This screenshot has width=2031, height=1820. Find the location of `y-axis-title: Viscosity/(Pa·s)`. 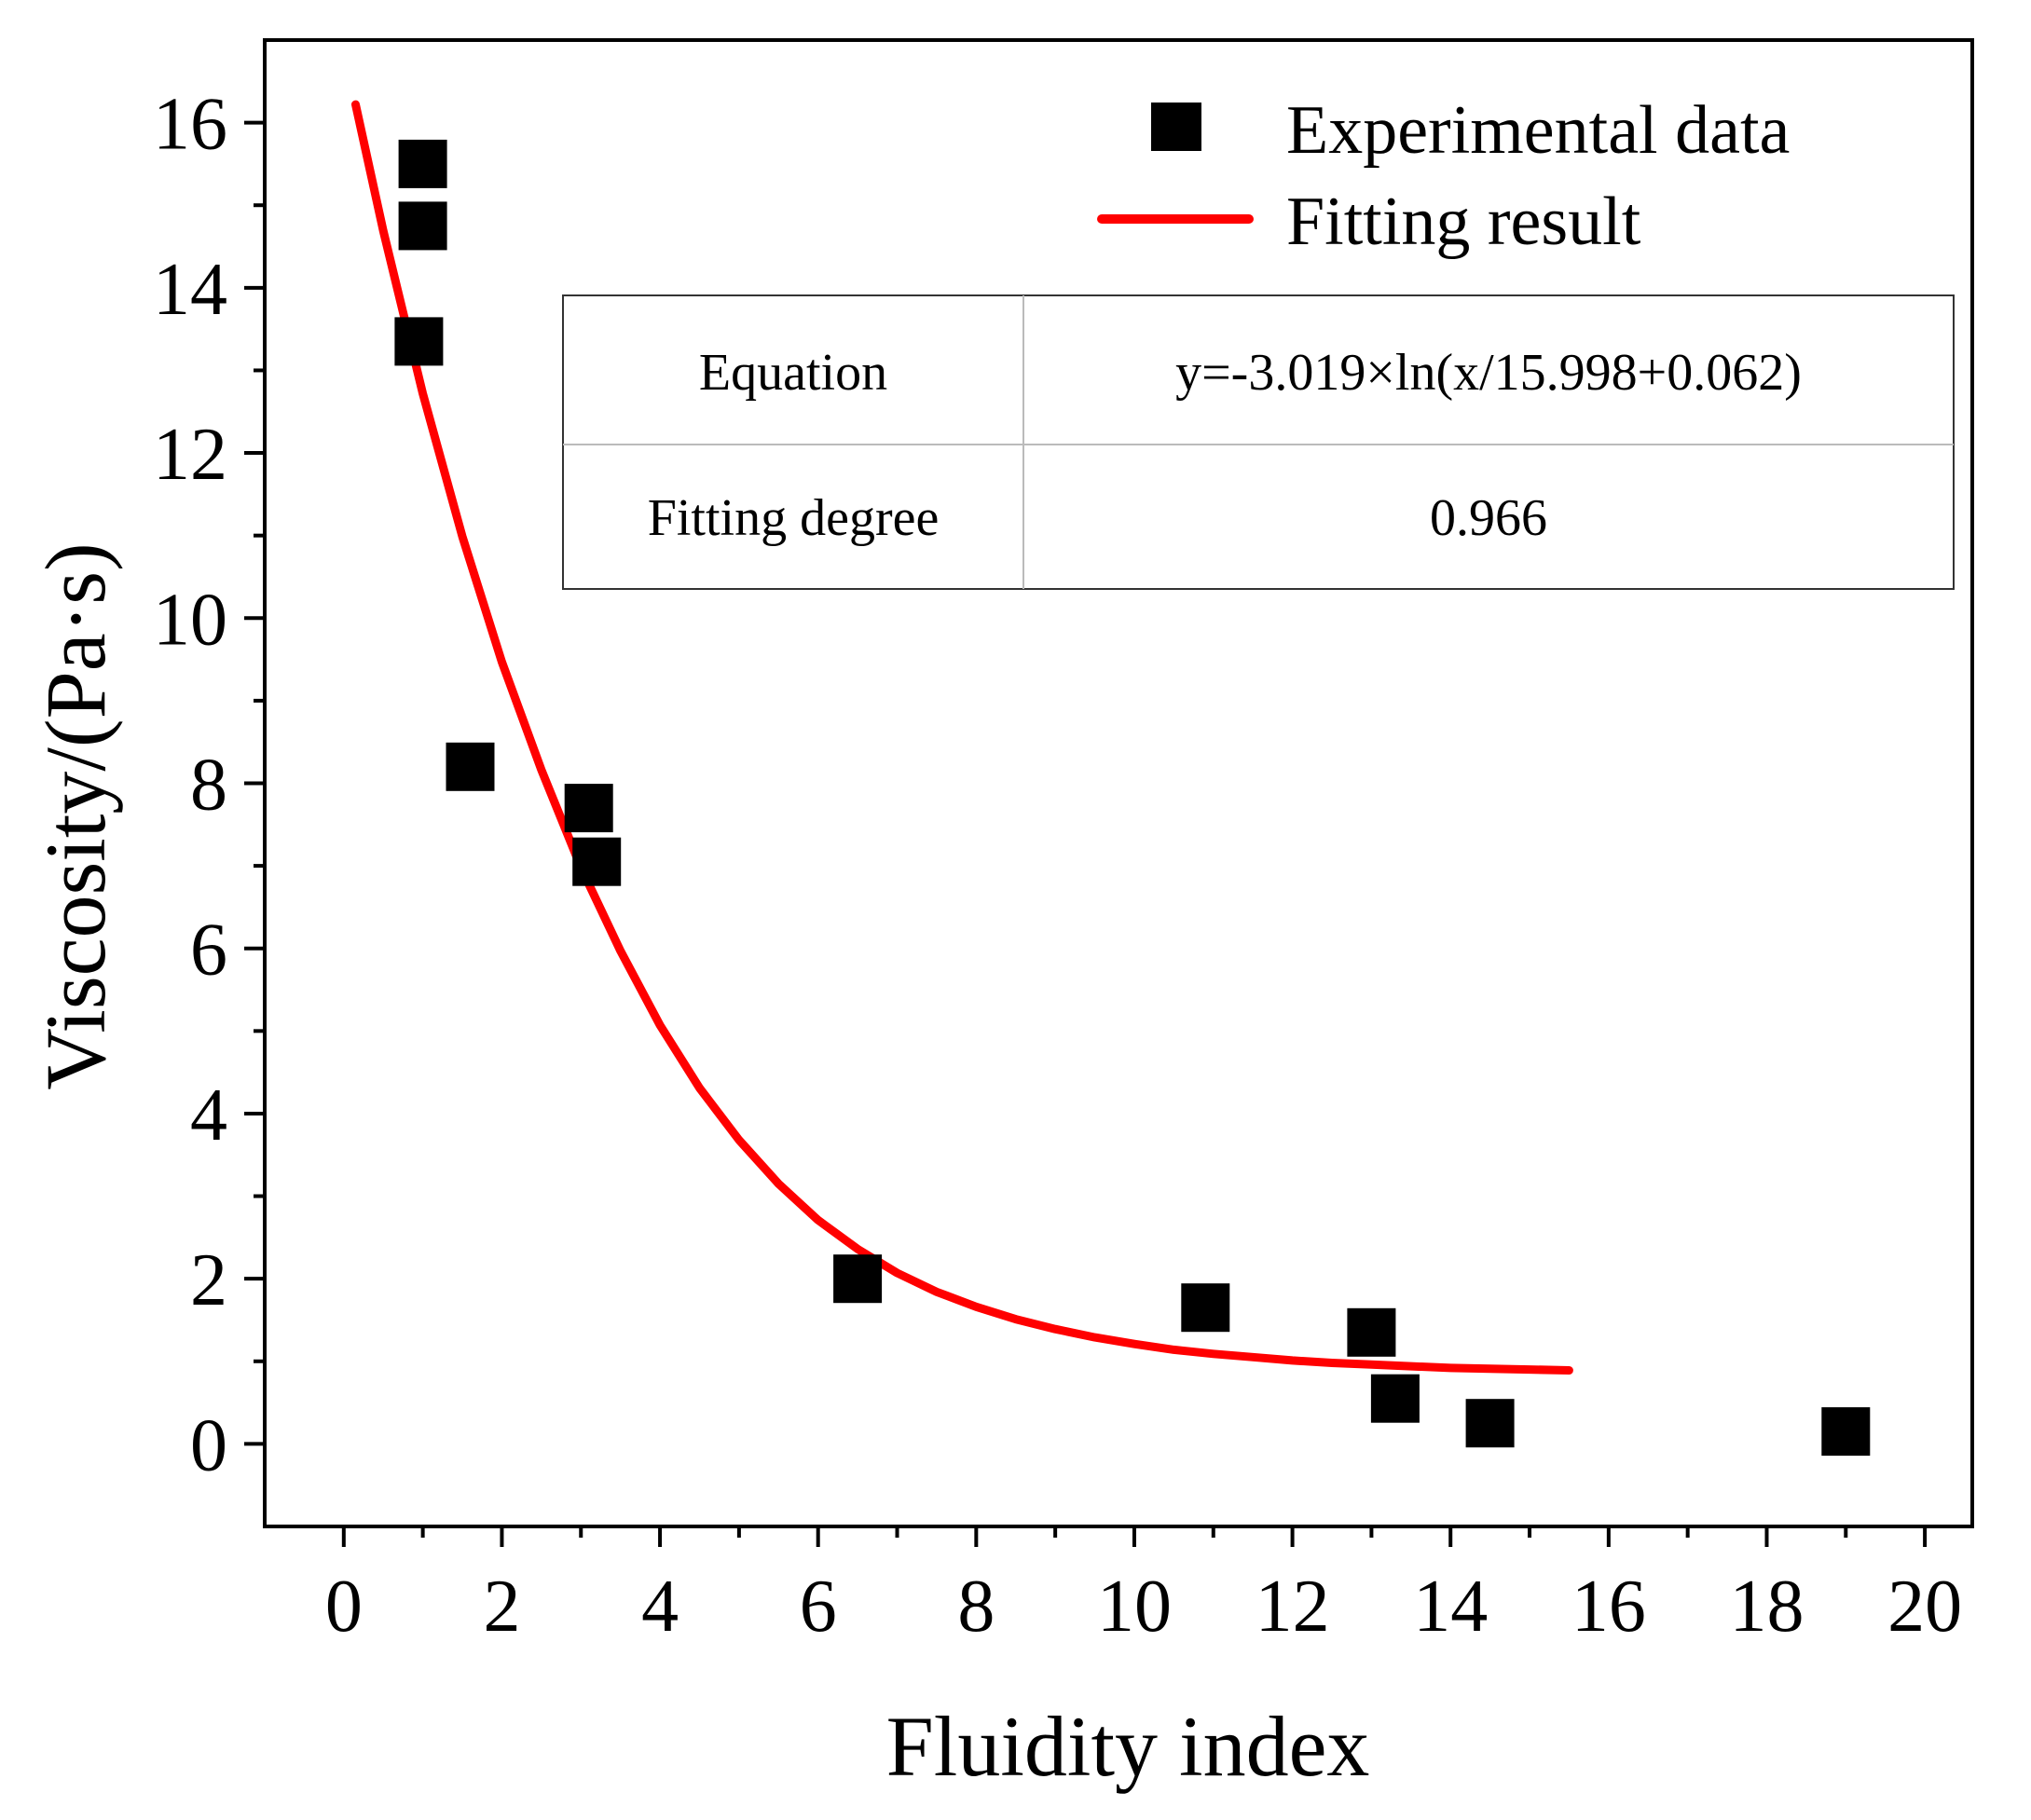

y-axis-title: Viscosity/(Pa·s) is located at coordinates (75, 815).